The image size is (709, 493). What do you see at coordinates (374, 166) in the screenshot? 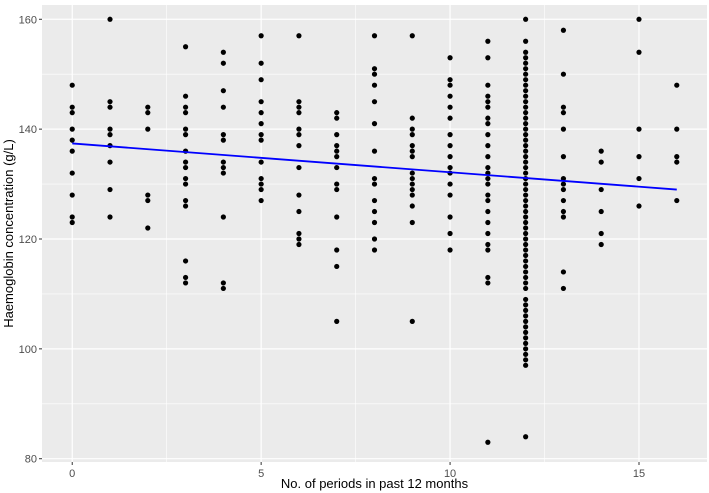
I see `trend-line` at bounding box center [374, 166].